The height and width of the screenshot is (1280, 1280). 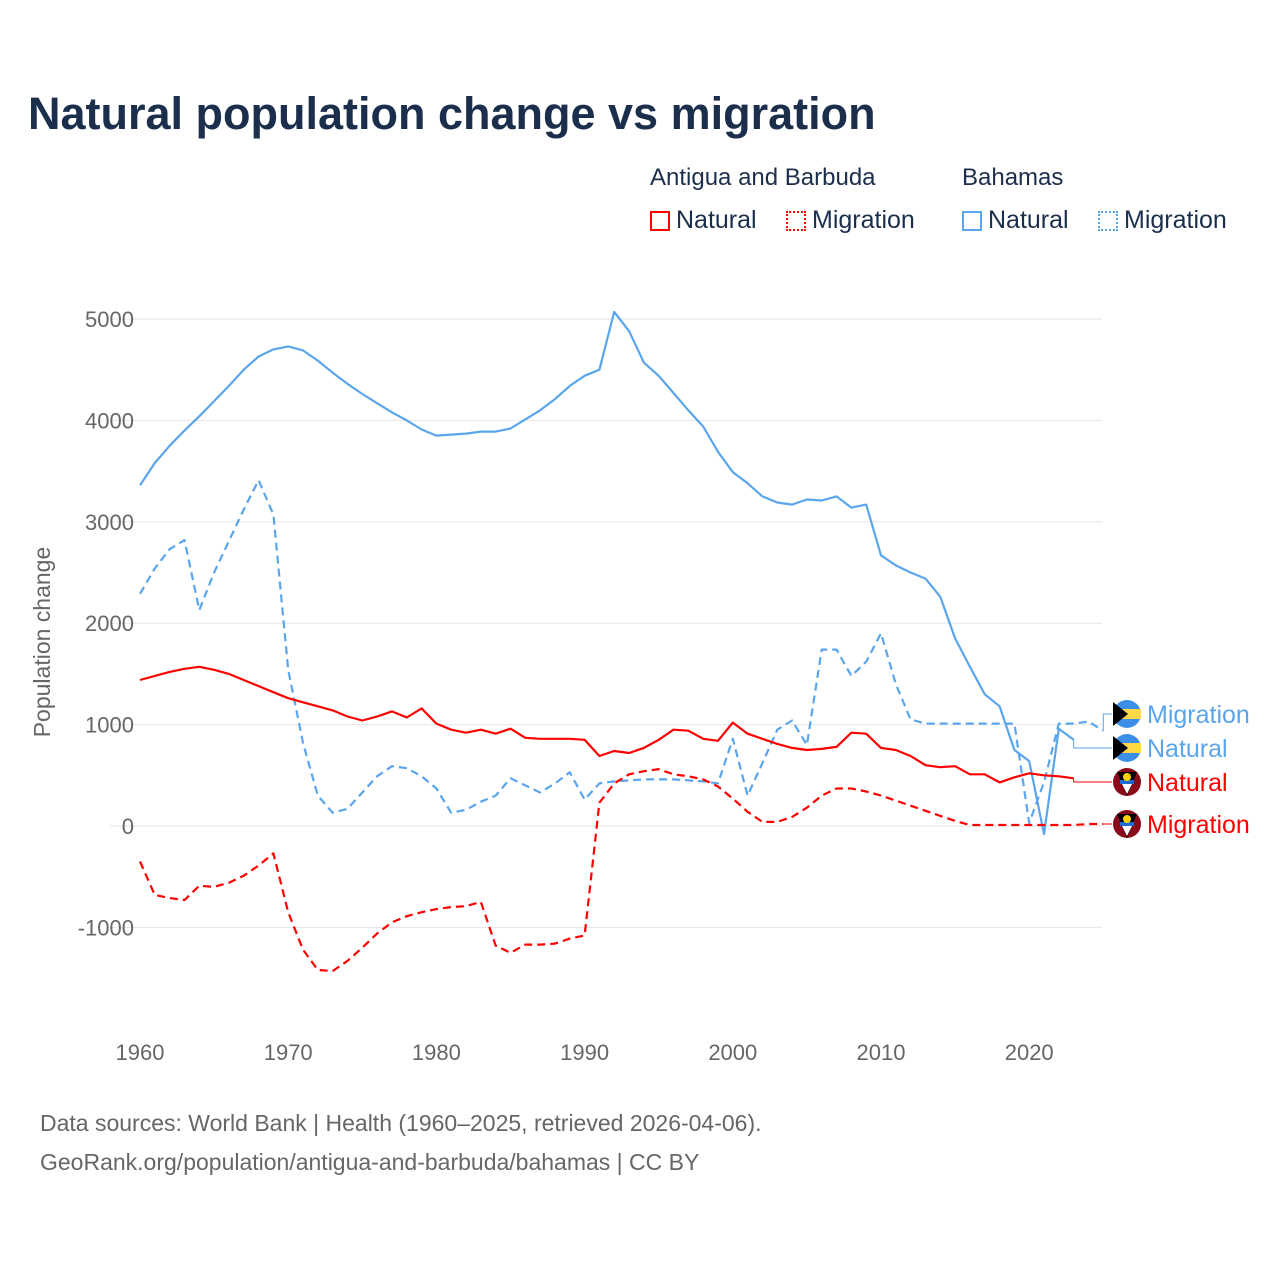 What do you see at coordinates (606, 724) in the screenshot?
I see `series-line-antigua-and-barbuda-natural` at bounding box center [606, 724].